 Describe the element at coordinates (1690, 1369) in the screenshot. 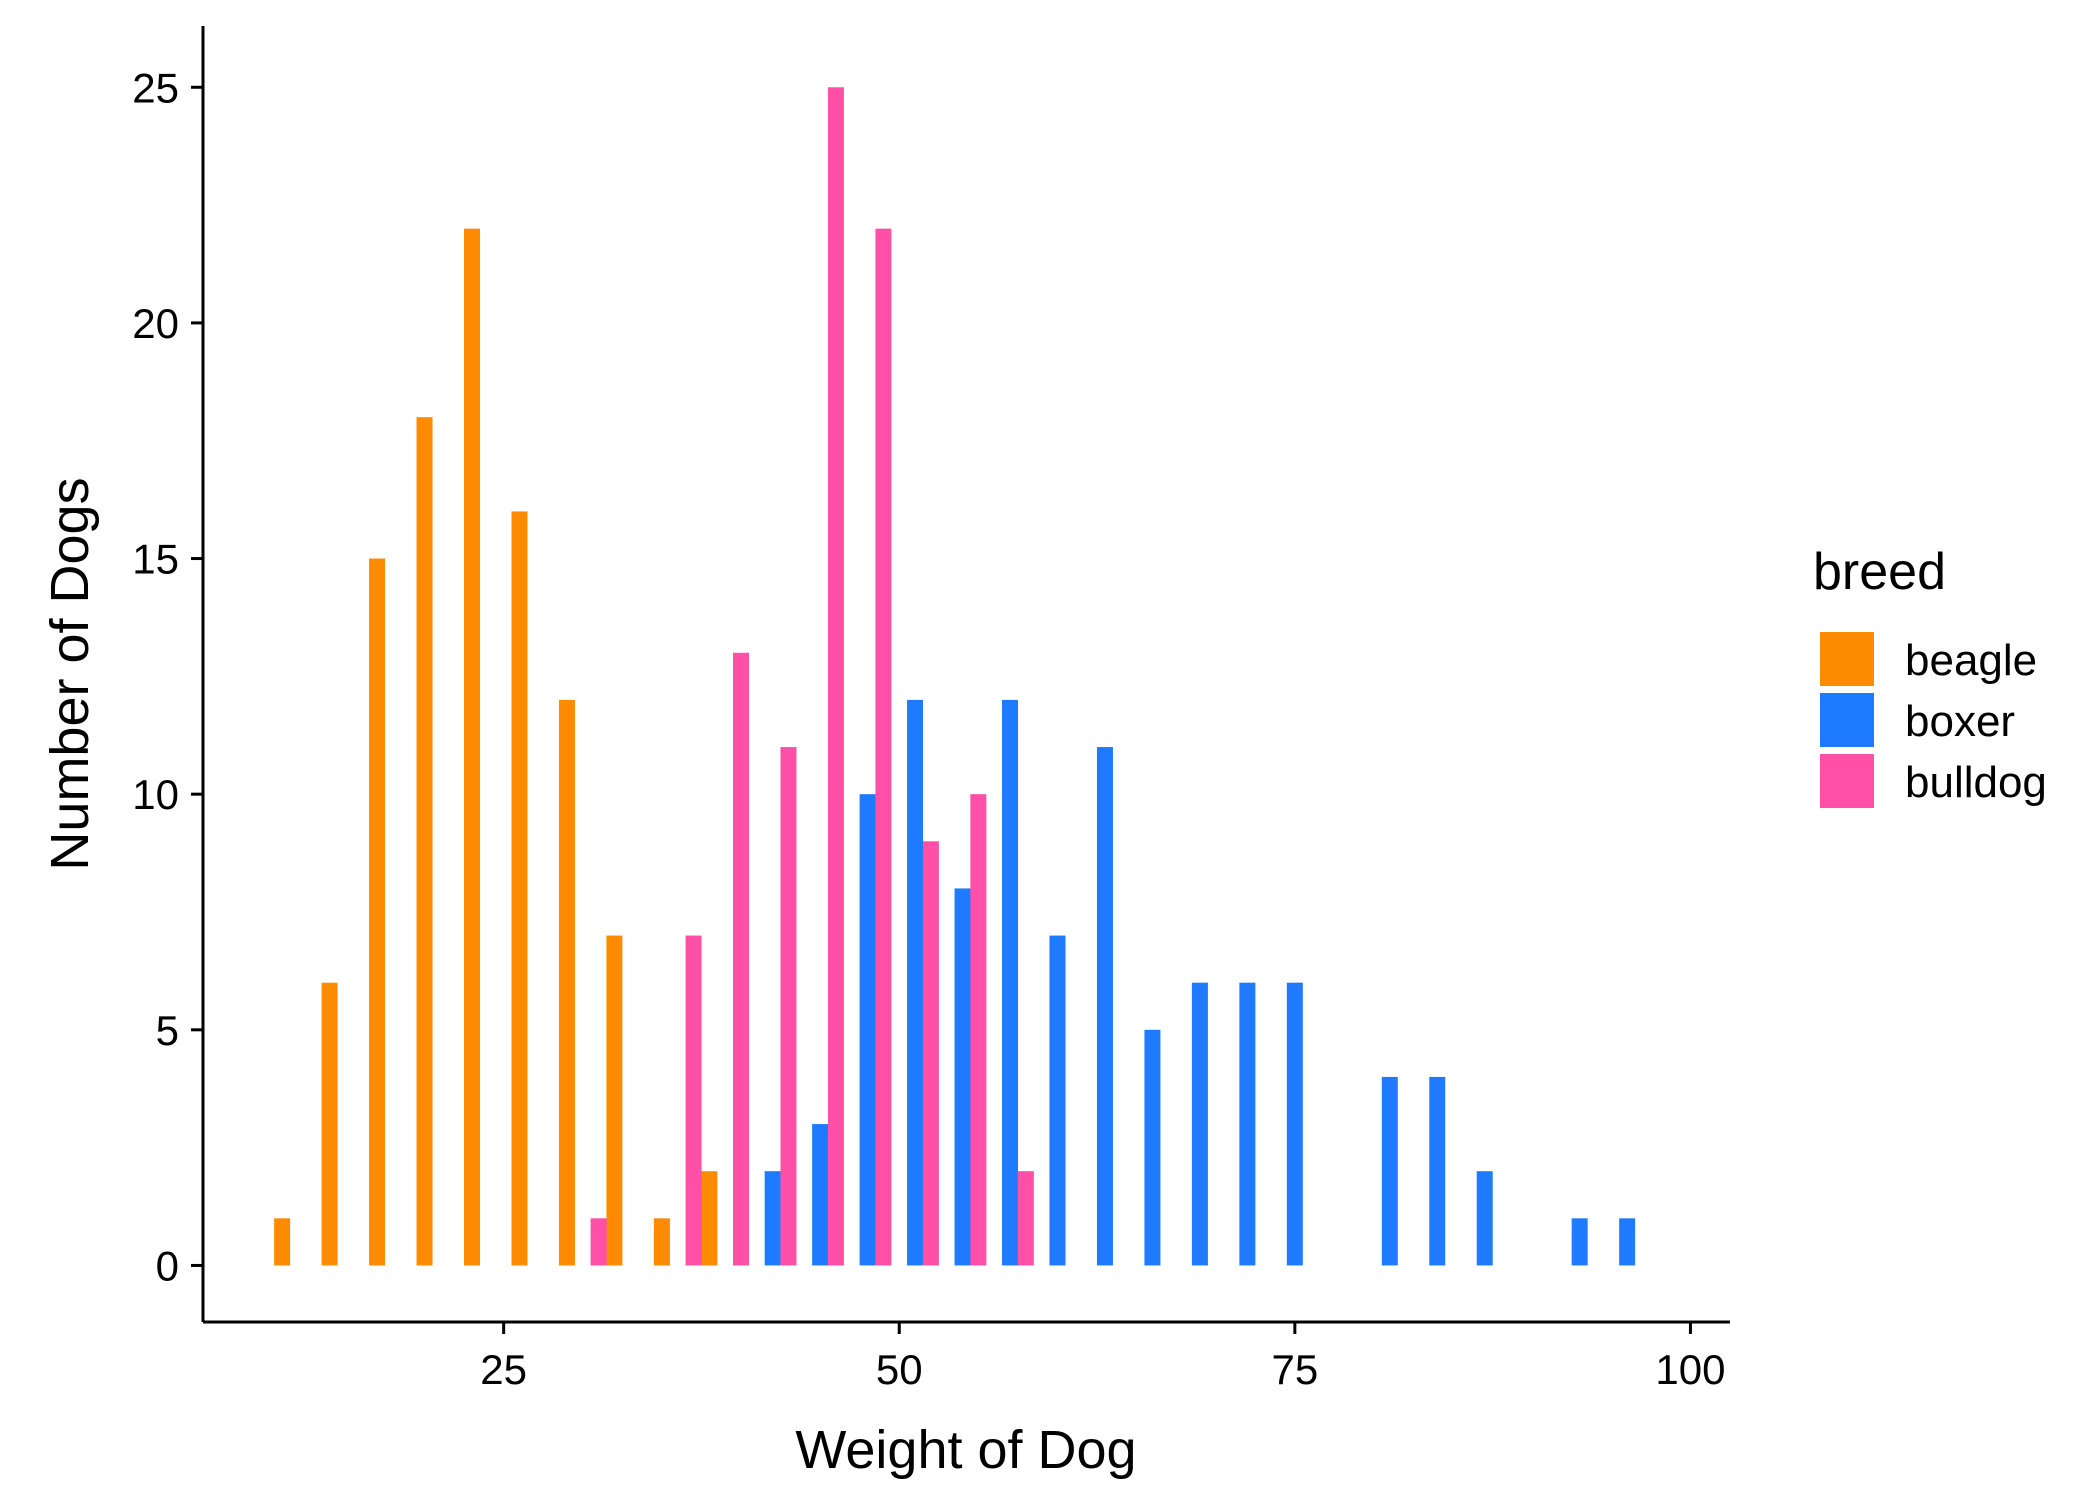

I see `x-tick-label: 100` at that location.